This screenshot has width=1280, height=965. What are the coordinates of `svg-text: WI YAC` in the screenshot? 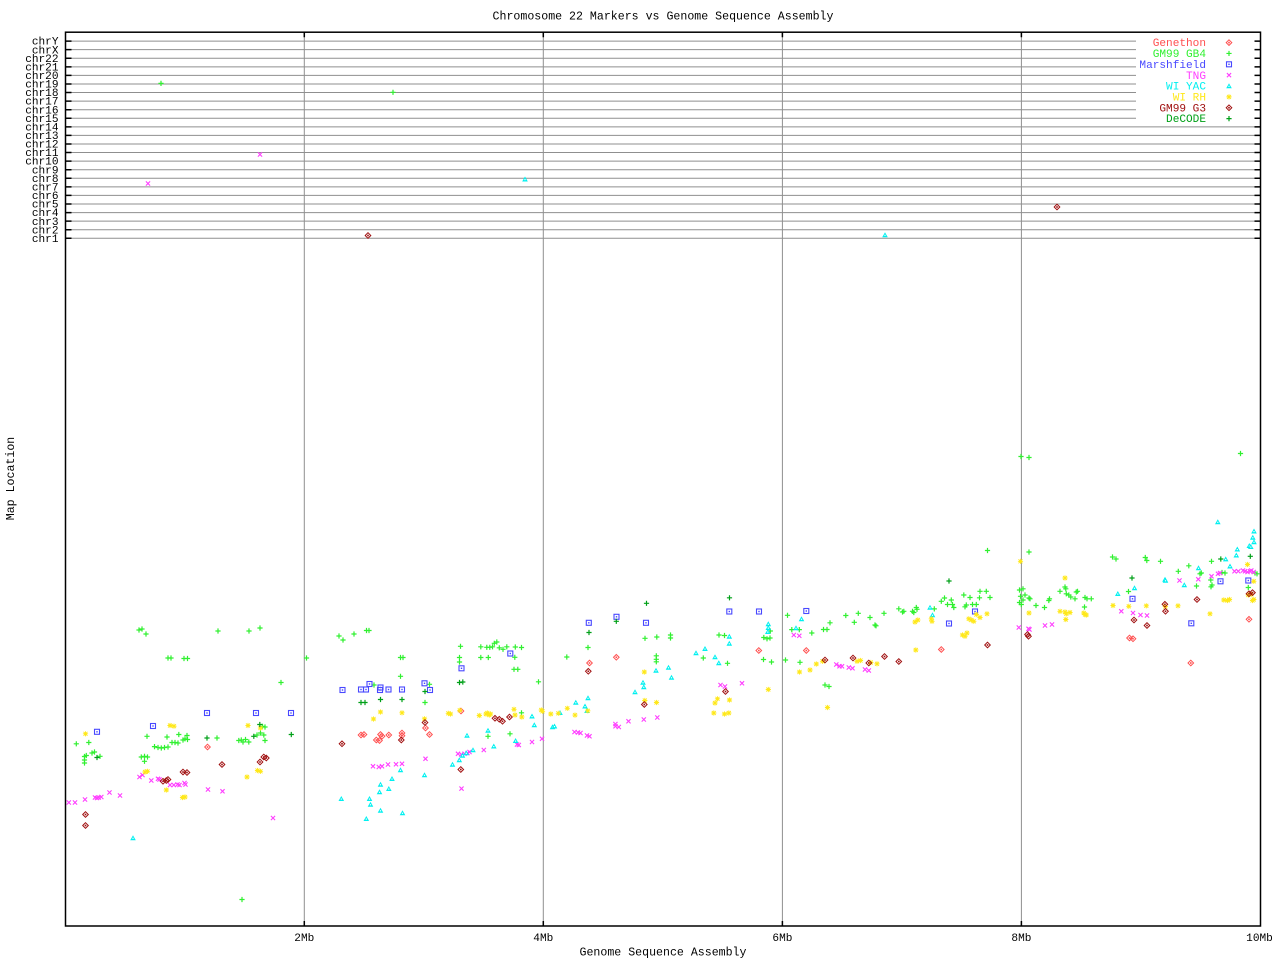 It's located at (1186, 88).